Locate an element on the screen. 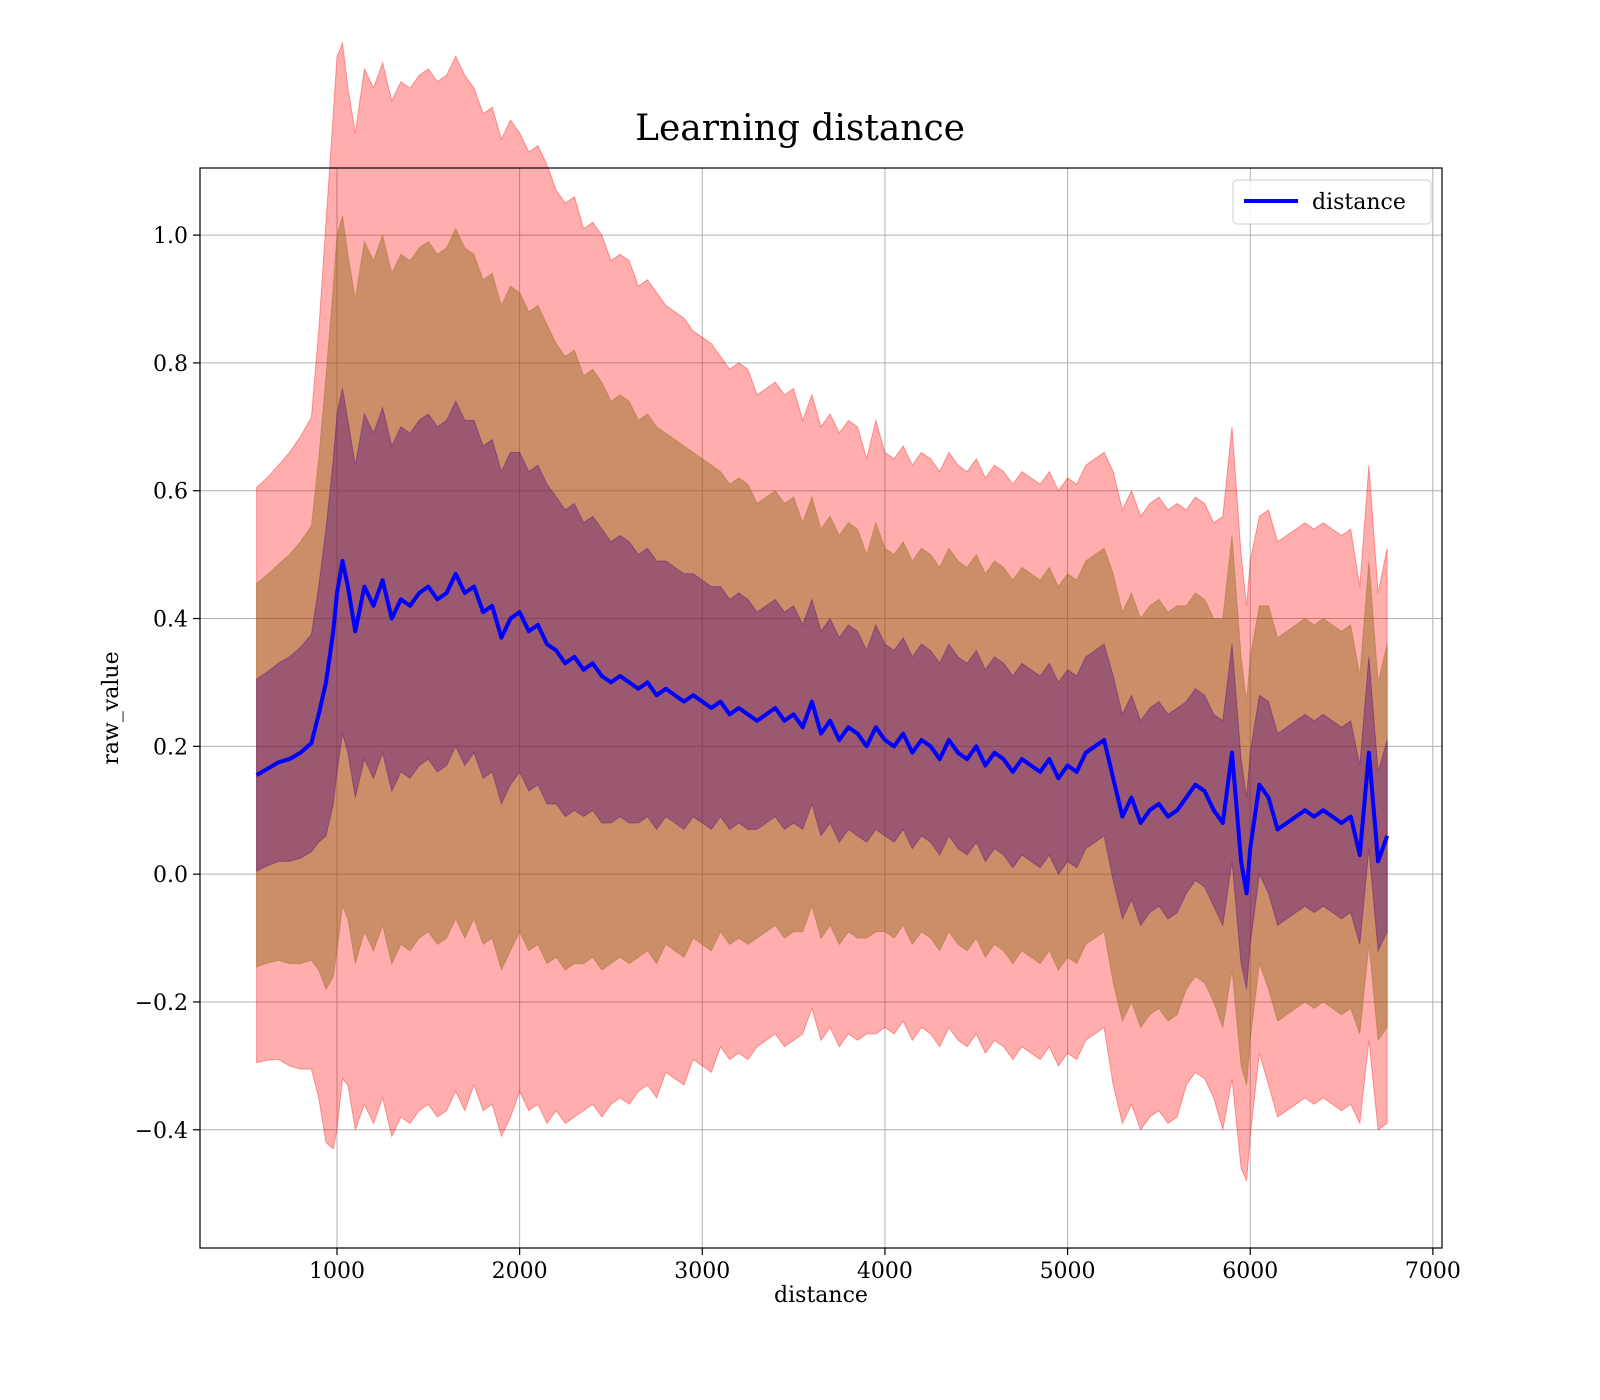 The width and height of the screenshot is (1600, 1400). y-axis-ticks: −0.4 −0.2 0.0 0.2 0.4 0.6 0.8 1.0 is located at coordinates (167, 684).